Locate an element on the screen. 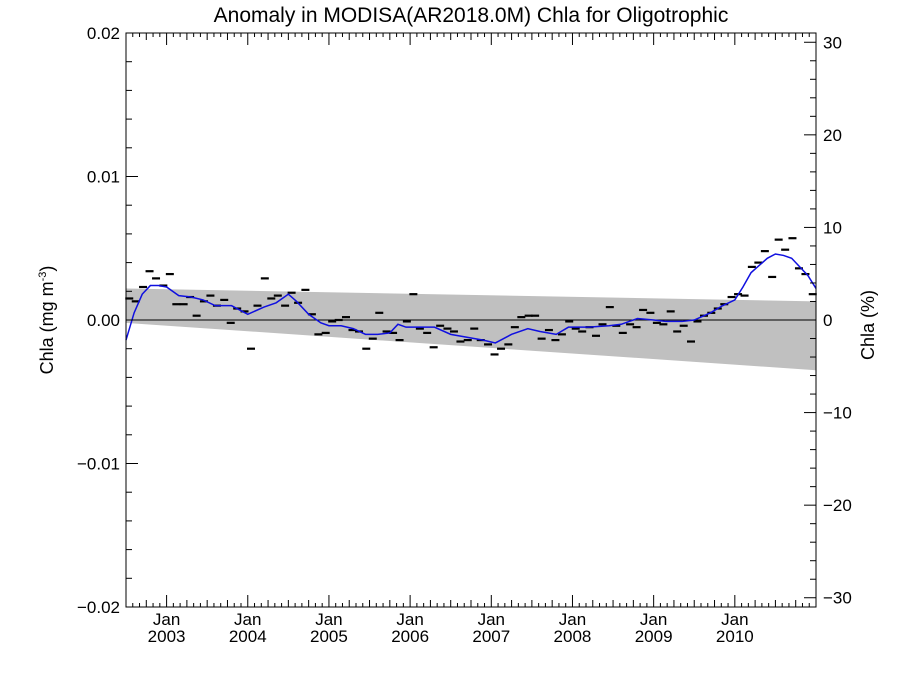 The width and height of the screenshot is (900, 675). x-tick-year-label: 2006 is located at coordinates (410, 636).